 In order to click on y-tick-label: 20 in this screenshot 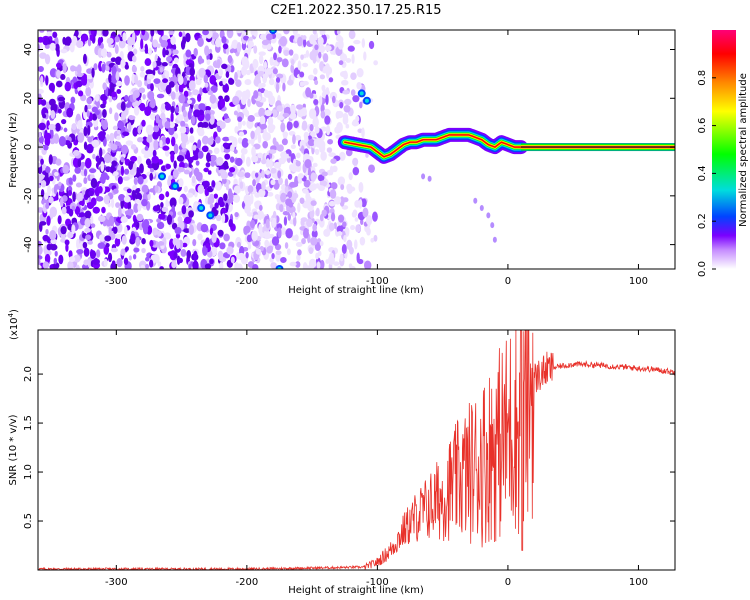, I will do `click(28, 98)`.